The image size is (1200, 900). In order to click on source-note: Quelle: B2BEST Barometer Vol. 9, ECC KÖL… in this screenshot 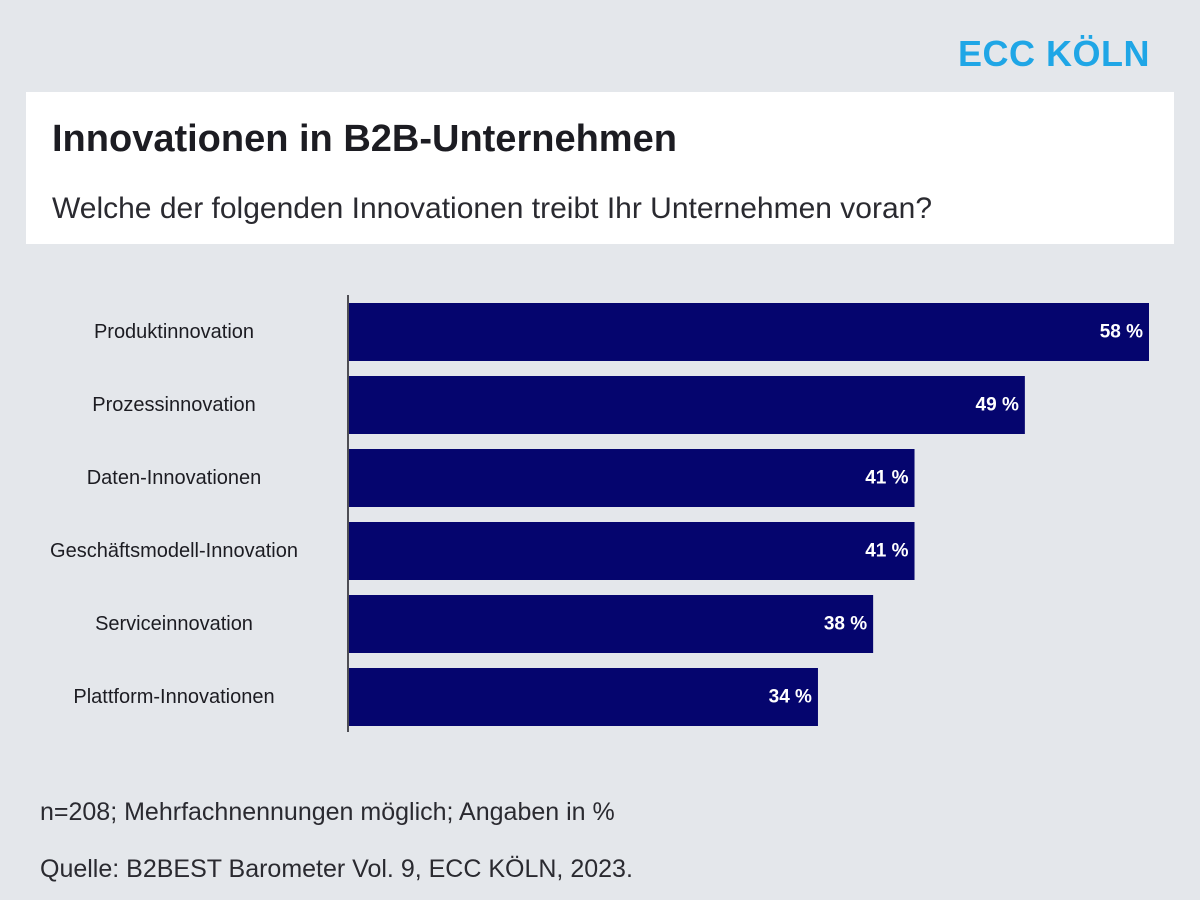, I will do `click(336, 869)`.